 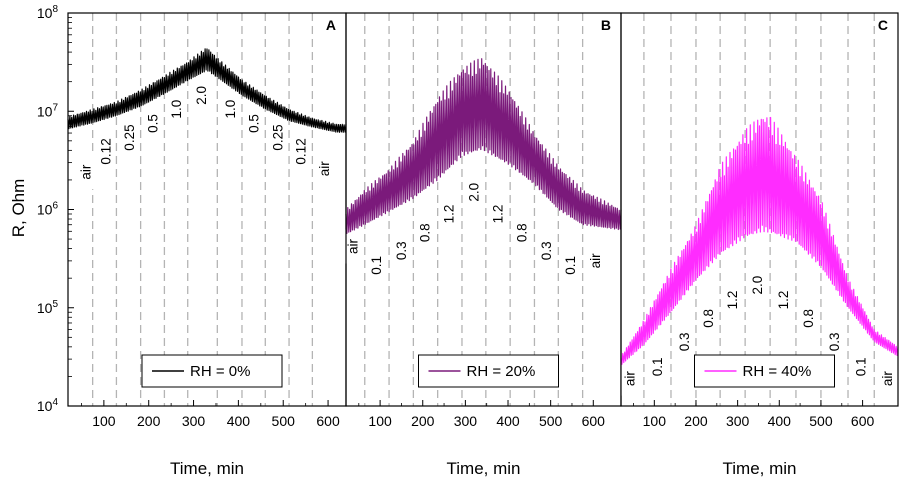 What do you see at coordinates (55, 107) in the screenshot?
I see `y-tick-exponent: 7` at bounding box center [55, 107].